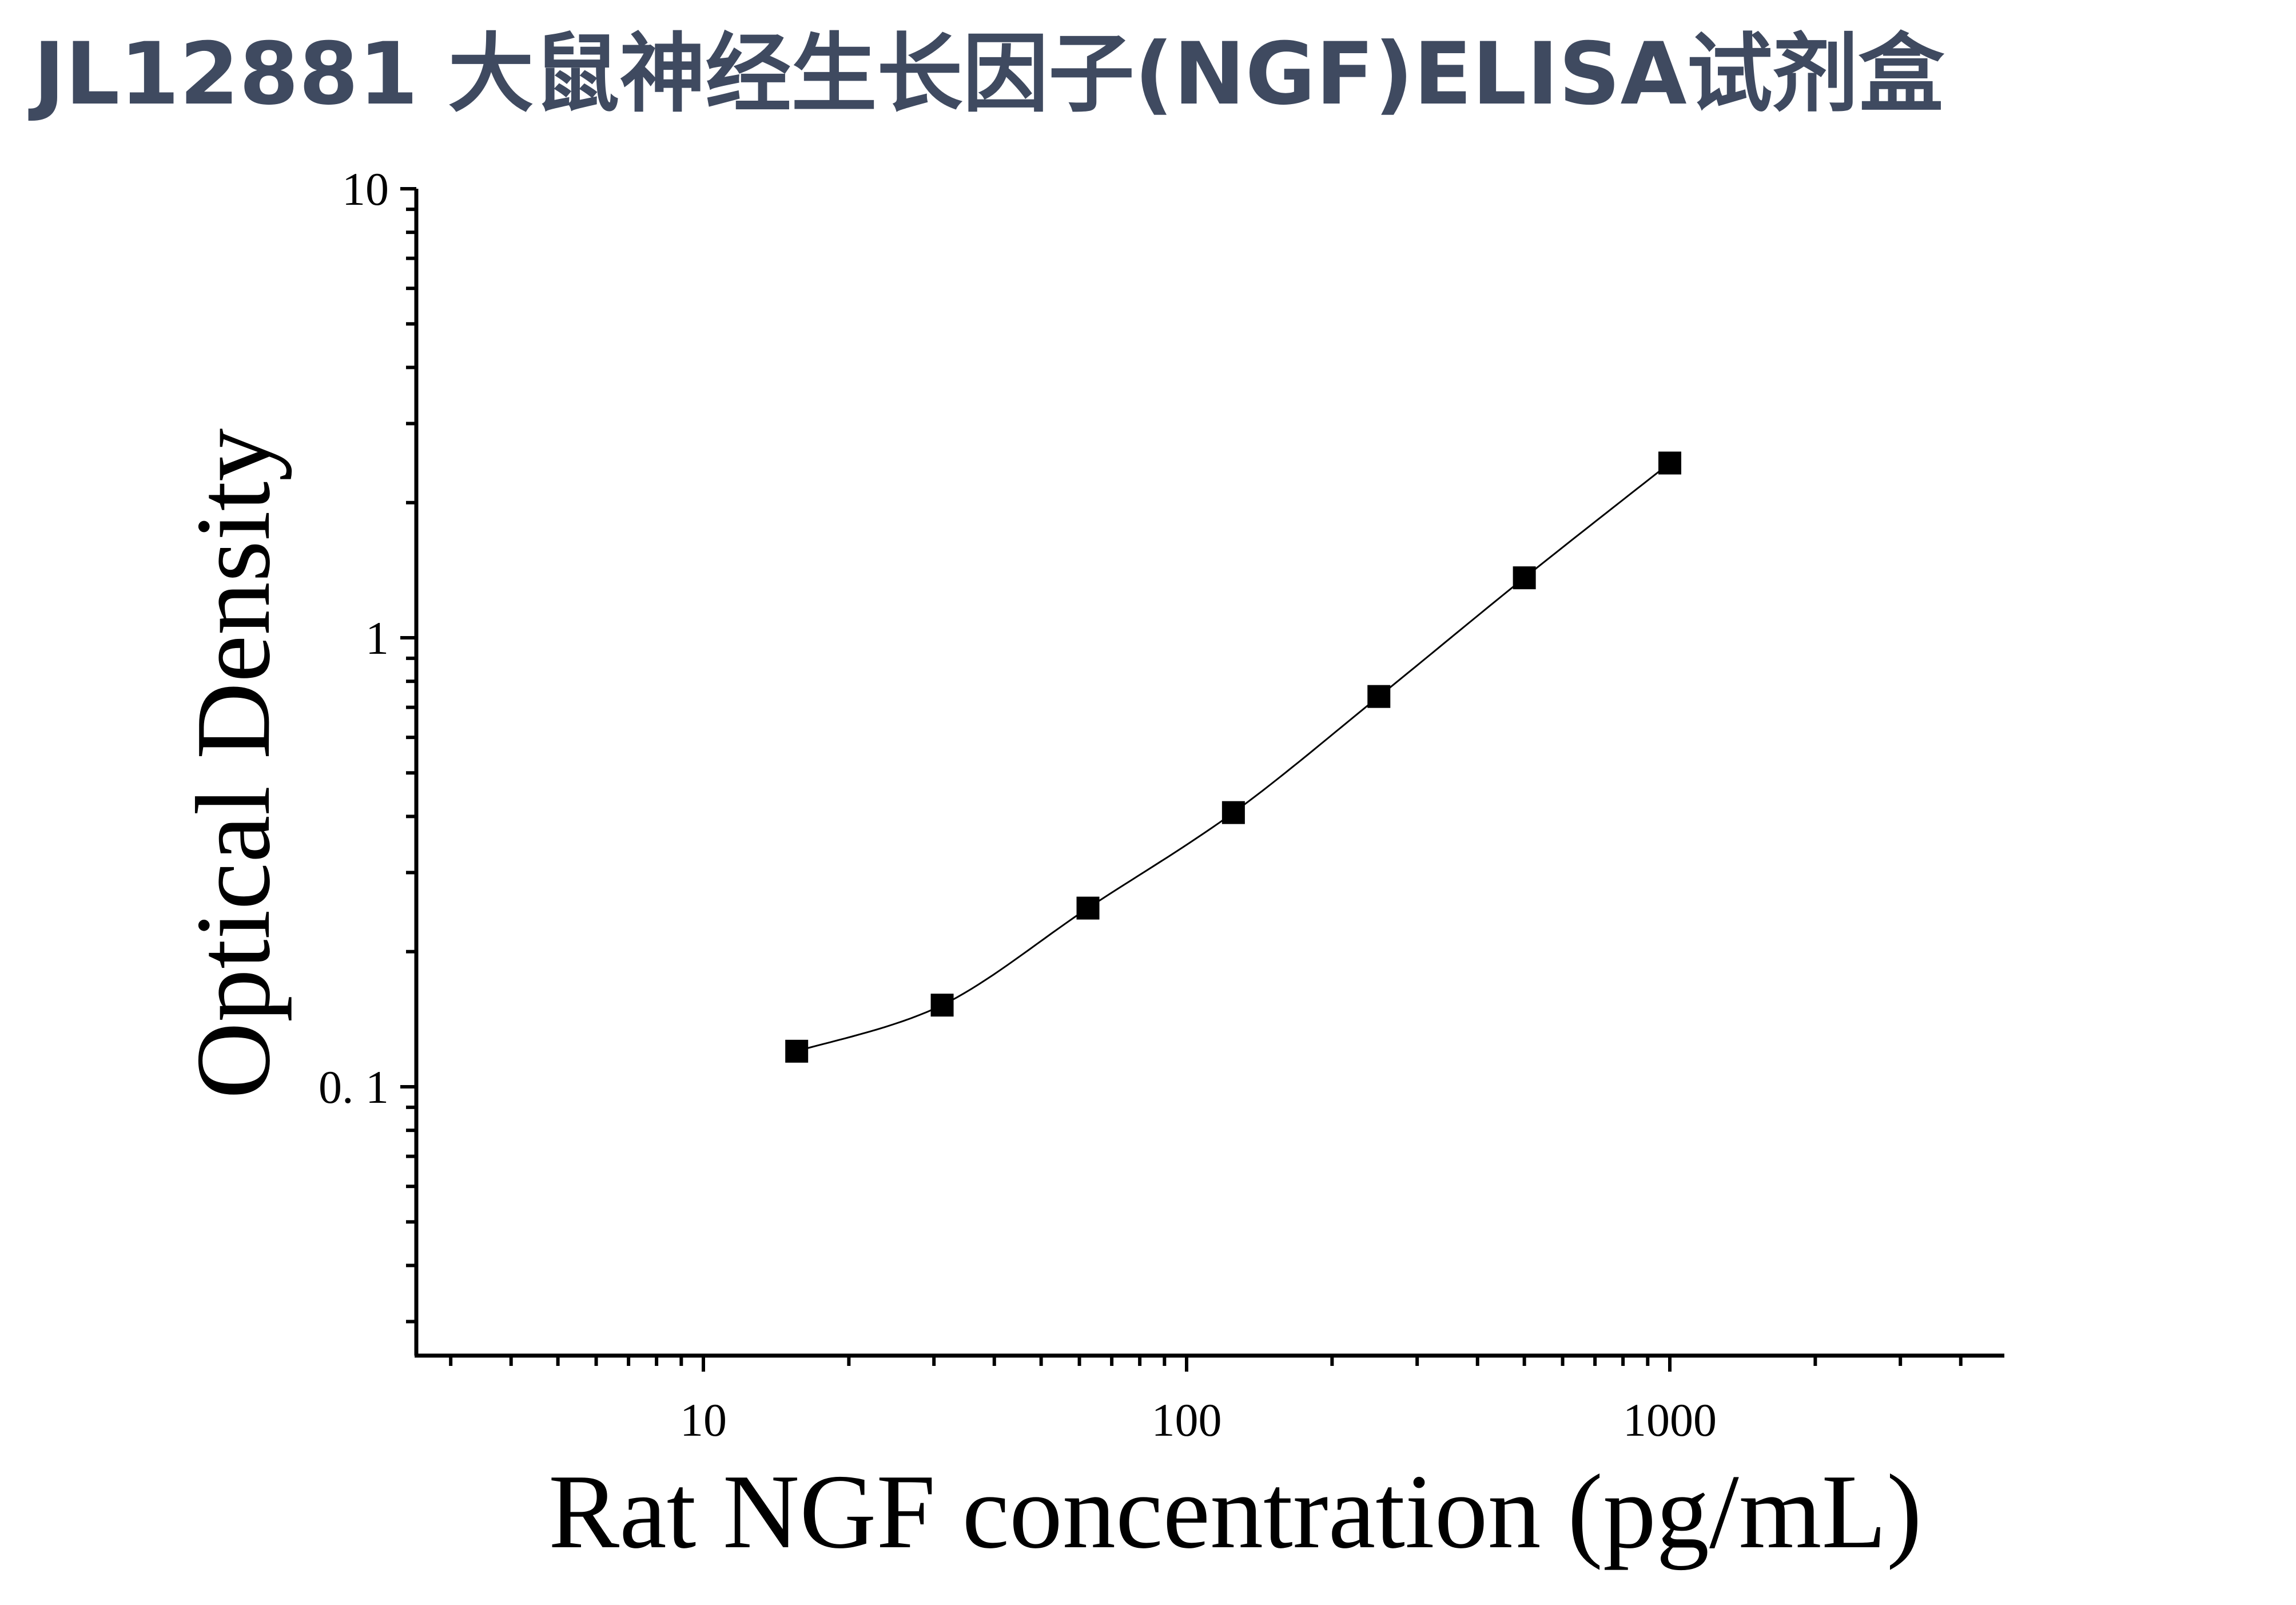 This screenshot has width=2296, height=1605. What do you see at coordinates (354, 1087) in the screenshot?
I see `y-tick-label: 0. 1` at bounding box center [354, 1087].